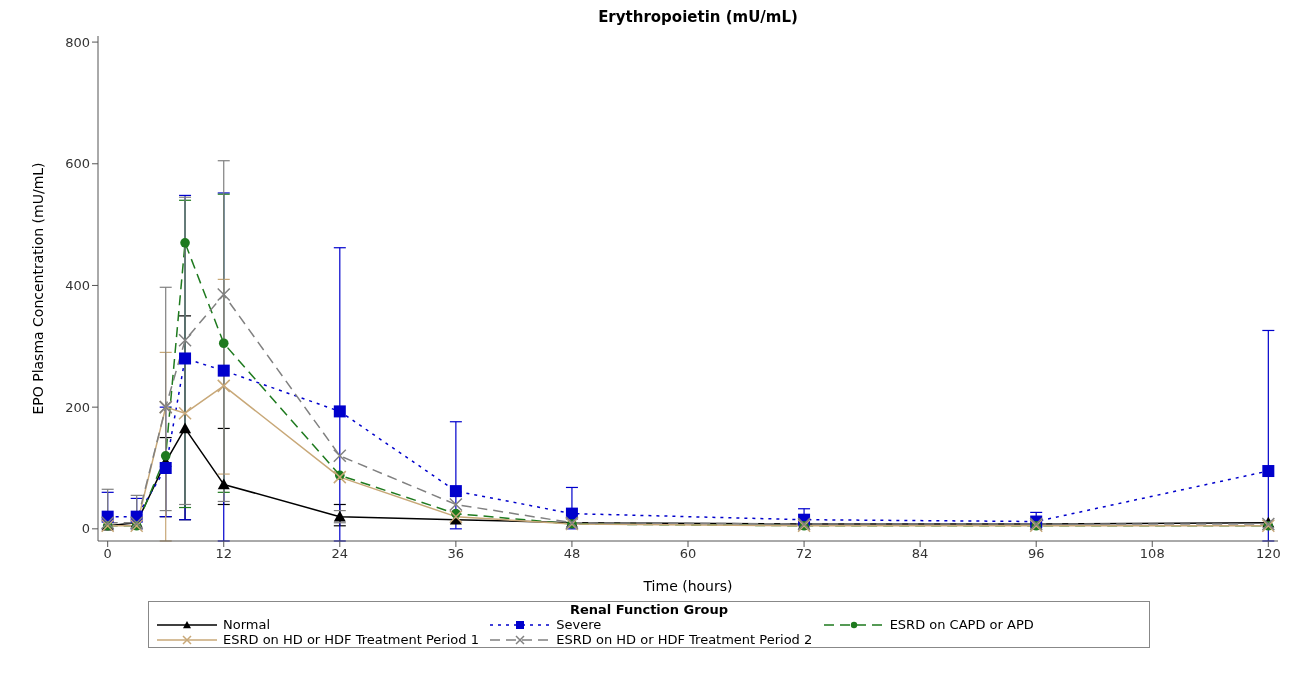 The image size is (1295, 684). I want to click on legend-title: Renal Function Group, so click(649, 609).